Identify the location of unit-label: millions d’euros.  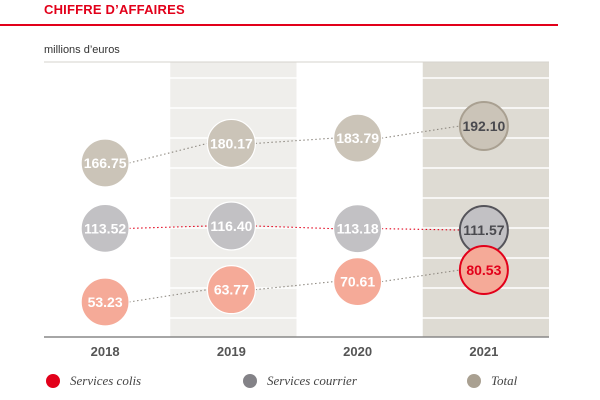
(82, 50).